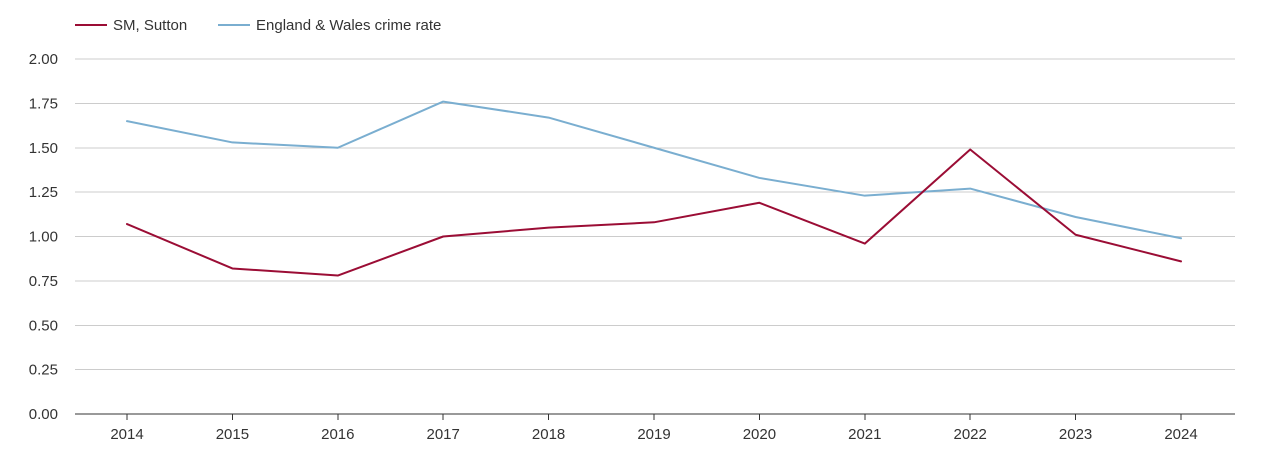  I want to click on x-tick-label: 2022, so click(970, 434).